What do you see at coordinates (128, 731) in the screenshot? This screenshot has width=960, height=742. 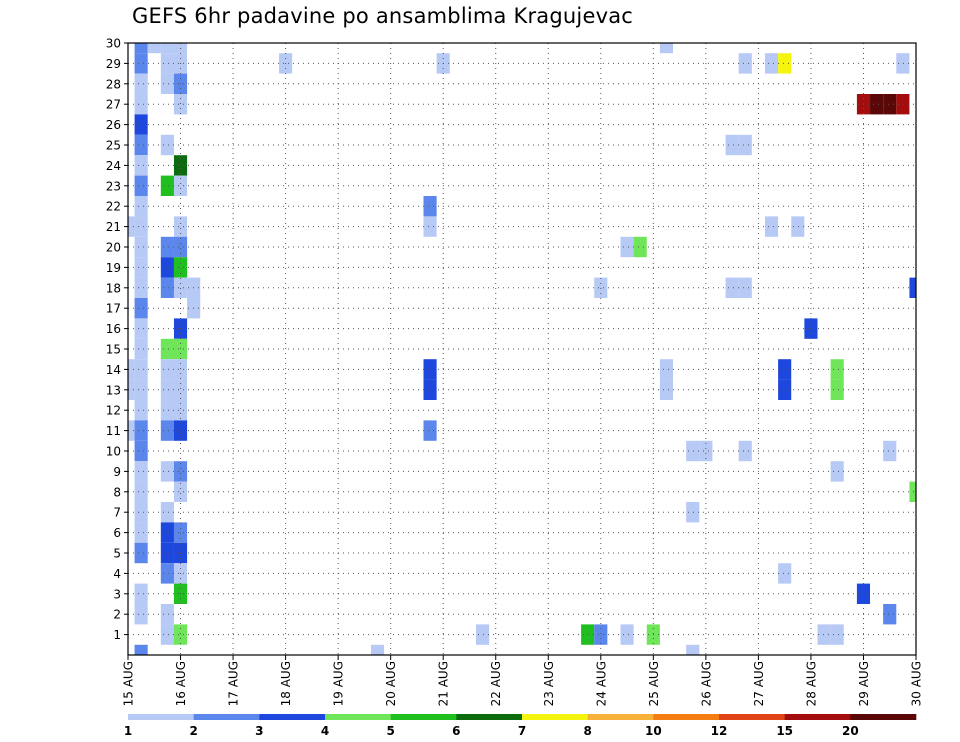 I see `colorbar-label: 1` at bounding box center [128, 731].